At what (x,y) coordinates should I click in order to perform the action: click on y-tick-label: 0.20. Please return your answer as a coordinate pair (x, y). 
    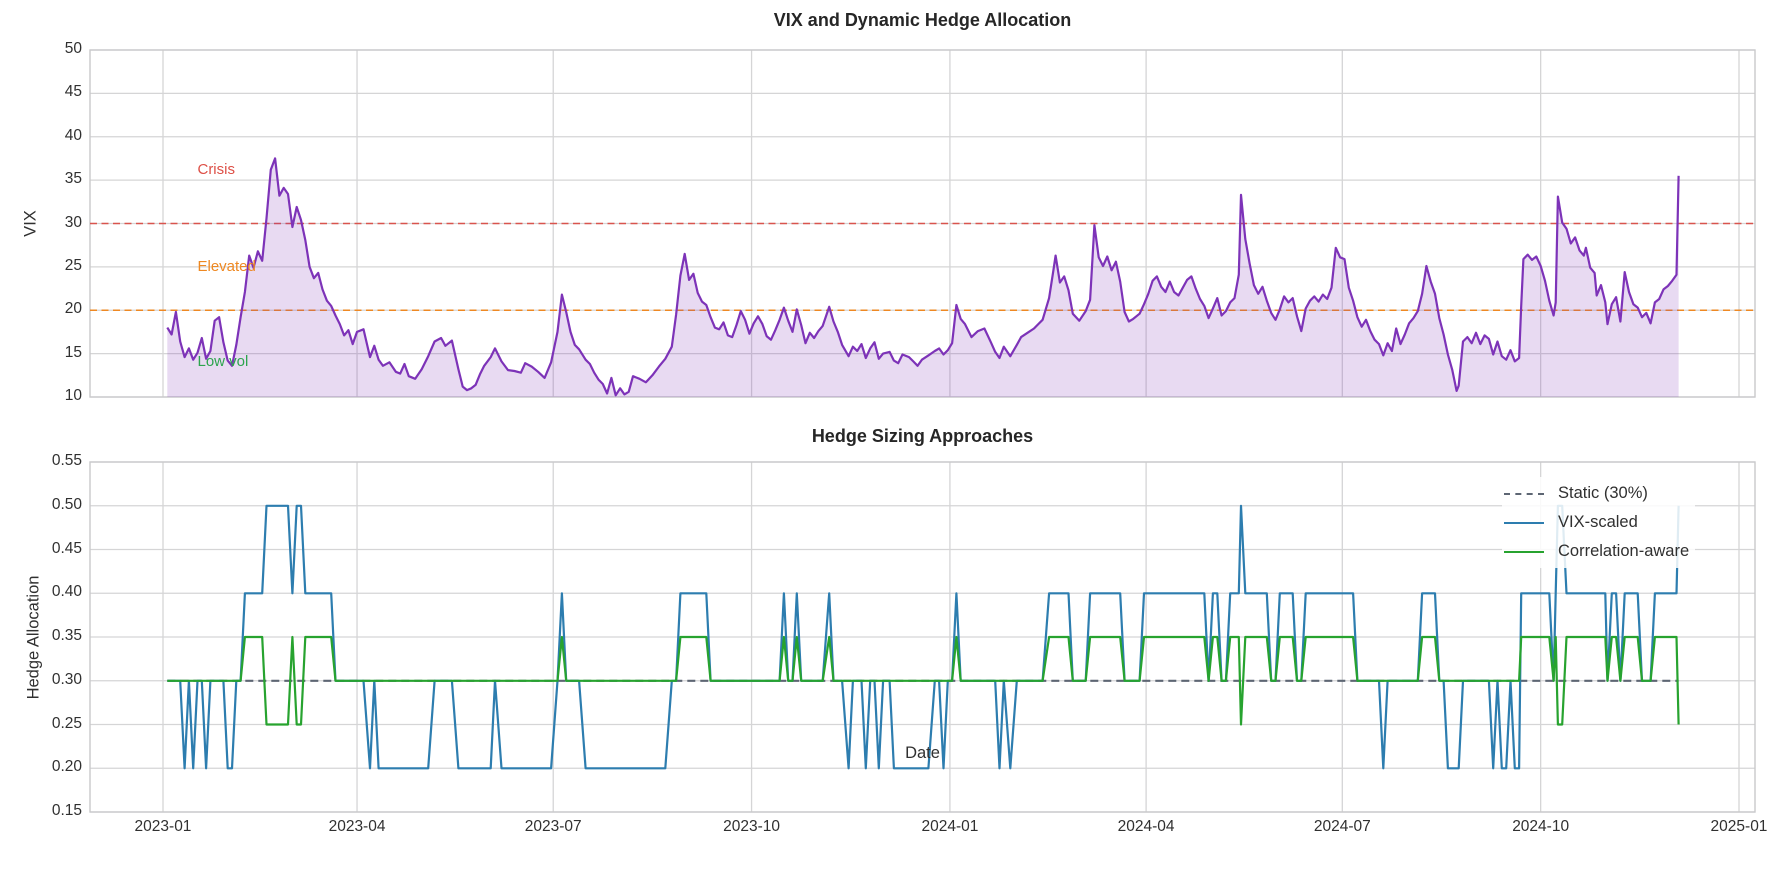
    Looking at the image, I should click on (66, 767).